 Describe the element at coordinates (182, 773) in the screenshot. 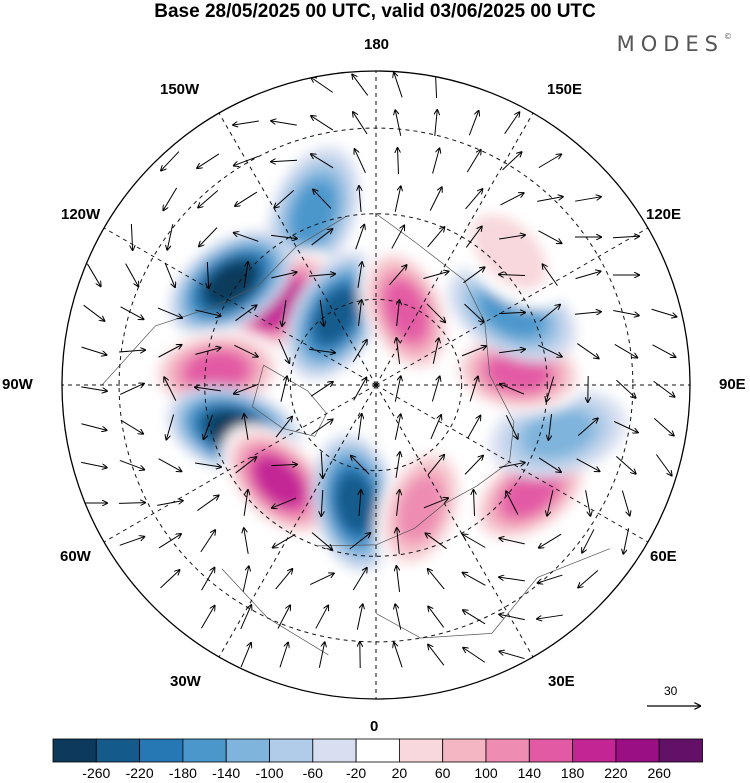

I see `colorbar-tick-label: -180` at that location.